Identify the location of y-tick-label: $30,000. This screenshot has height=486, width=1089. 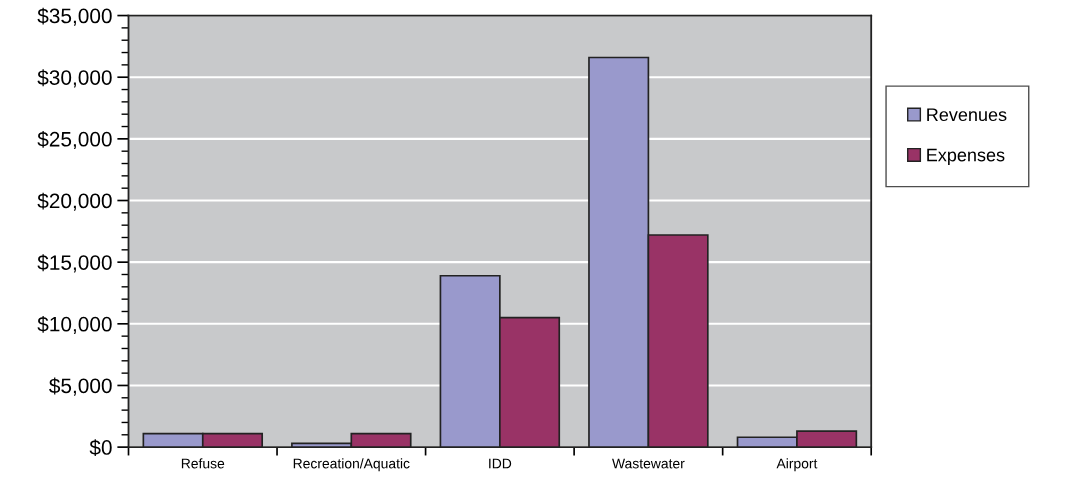
(74, 78).